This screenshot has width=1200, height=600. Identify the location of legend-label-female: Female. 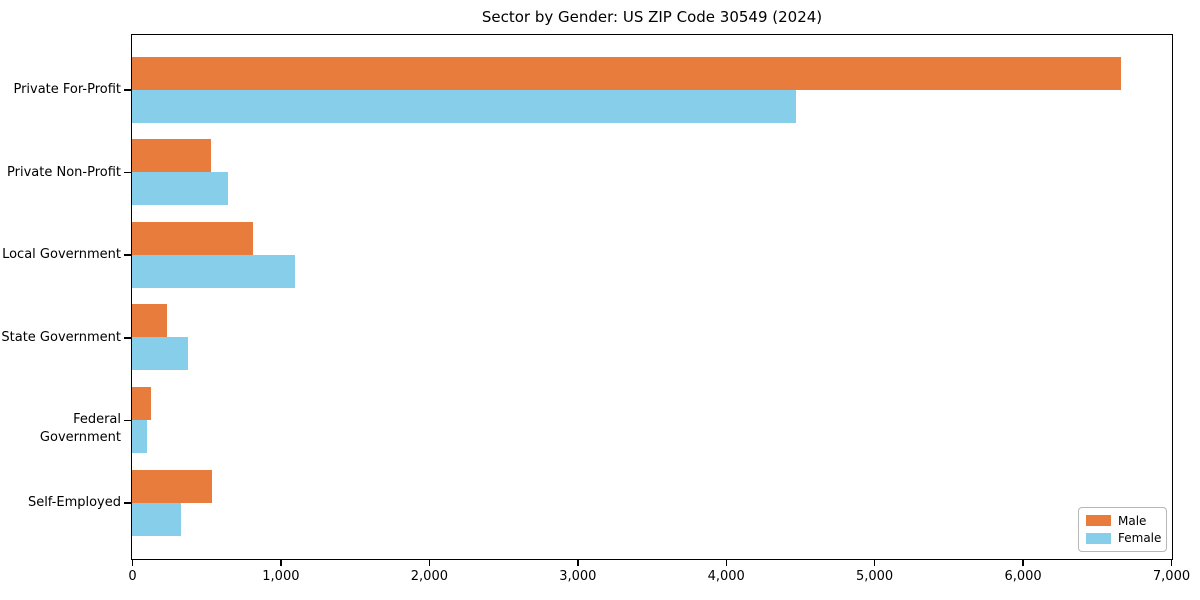
(1140, 538).